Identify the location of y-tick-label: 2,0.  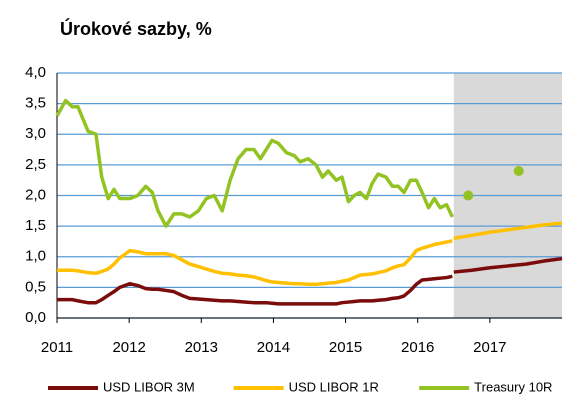
(35, 194).